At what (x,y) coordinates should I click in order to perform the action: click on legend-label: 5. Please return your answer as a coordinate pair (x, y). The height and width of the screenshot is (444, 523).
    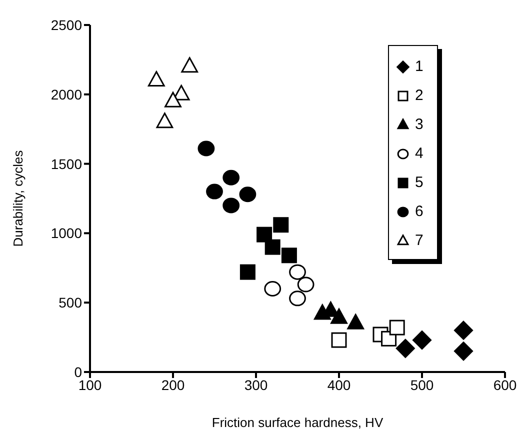
    Looking at the image, I should click on (419, 182).